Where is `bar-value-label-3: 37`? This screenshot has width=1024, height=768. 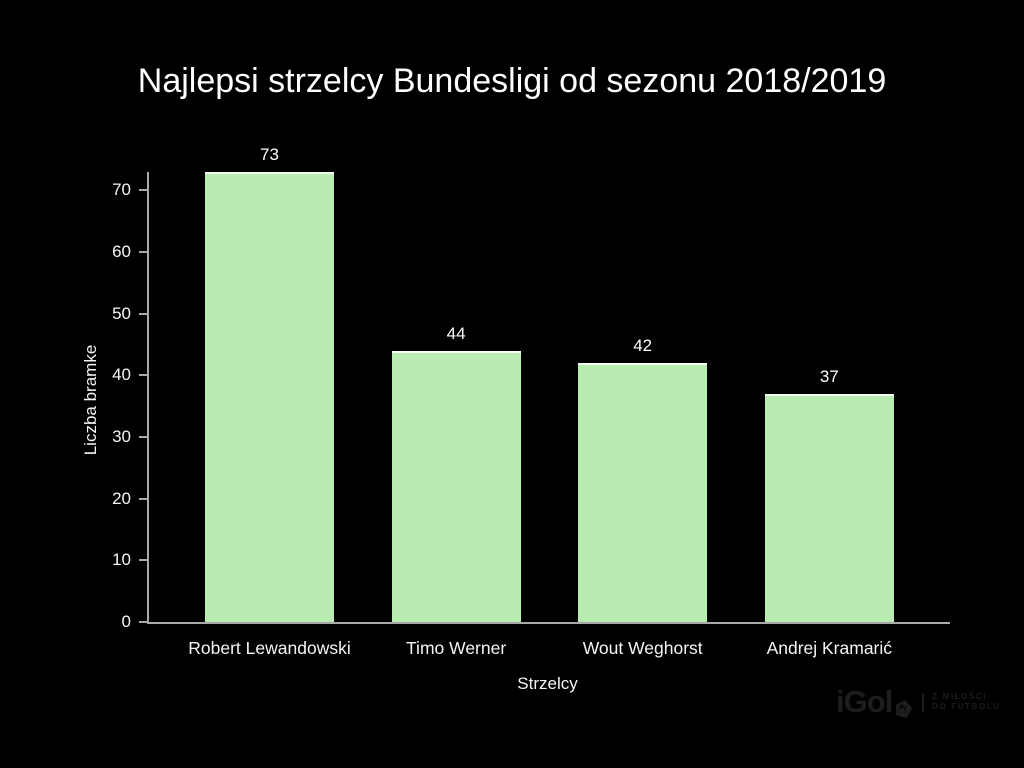 bar-value-label-3: 37 is located at coordinates (829, 376).